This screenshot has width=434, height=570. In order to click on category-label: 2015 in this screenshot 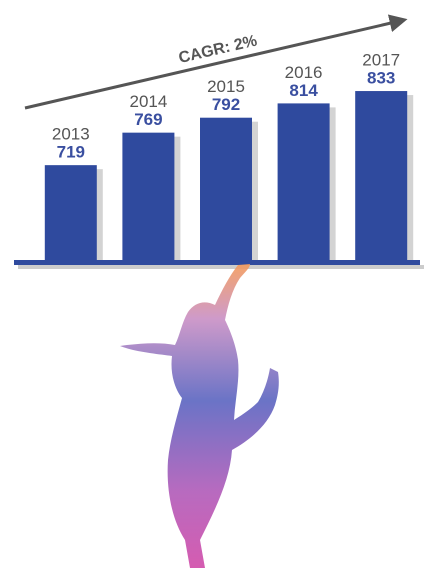, I will do `click(226, 86)`.